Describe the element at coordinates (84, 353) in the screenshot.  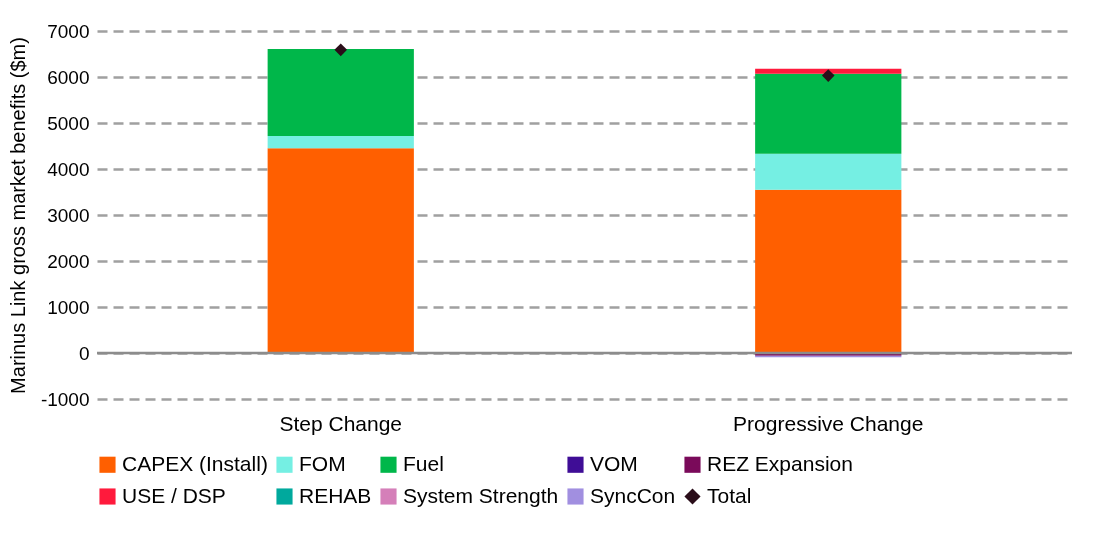
I see `y-tick-label: 0` at that location.